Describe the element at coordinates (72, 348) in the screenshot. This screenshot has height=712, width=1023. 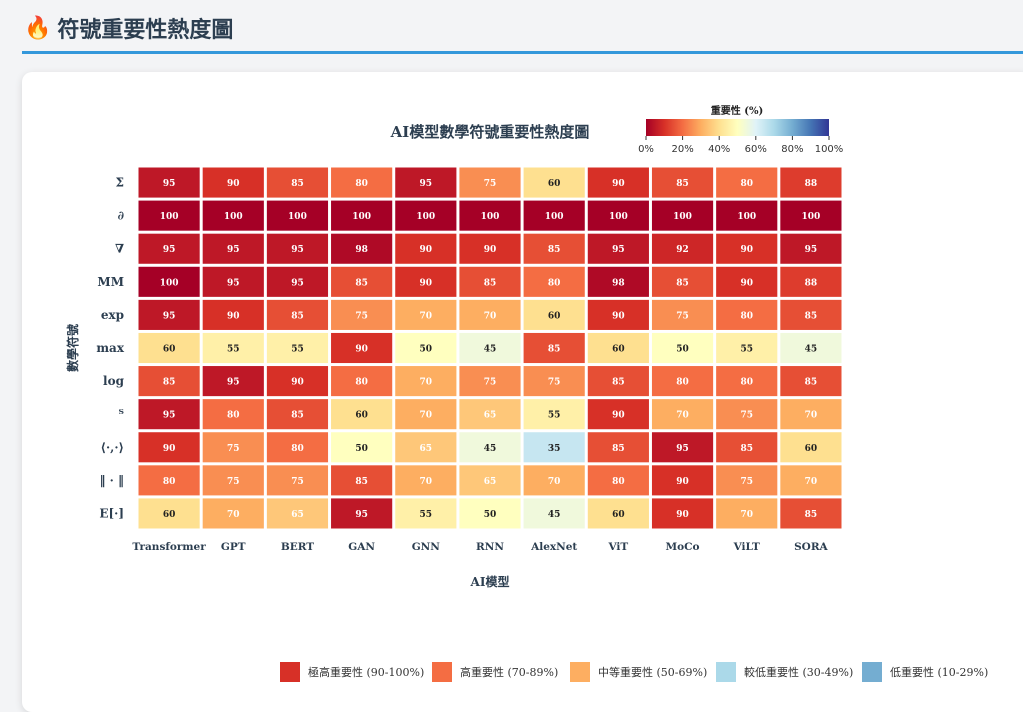
I see `y-axis-title: 數學符號` at that location.